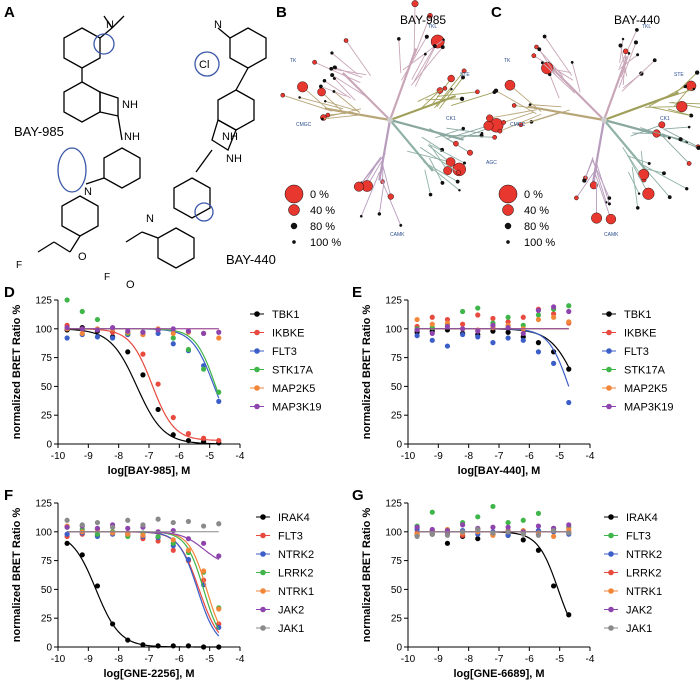 The image size is (700, 686). I want to click on tree-branch-agc, so click(411, 145).